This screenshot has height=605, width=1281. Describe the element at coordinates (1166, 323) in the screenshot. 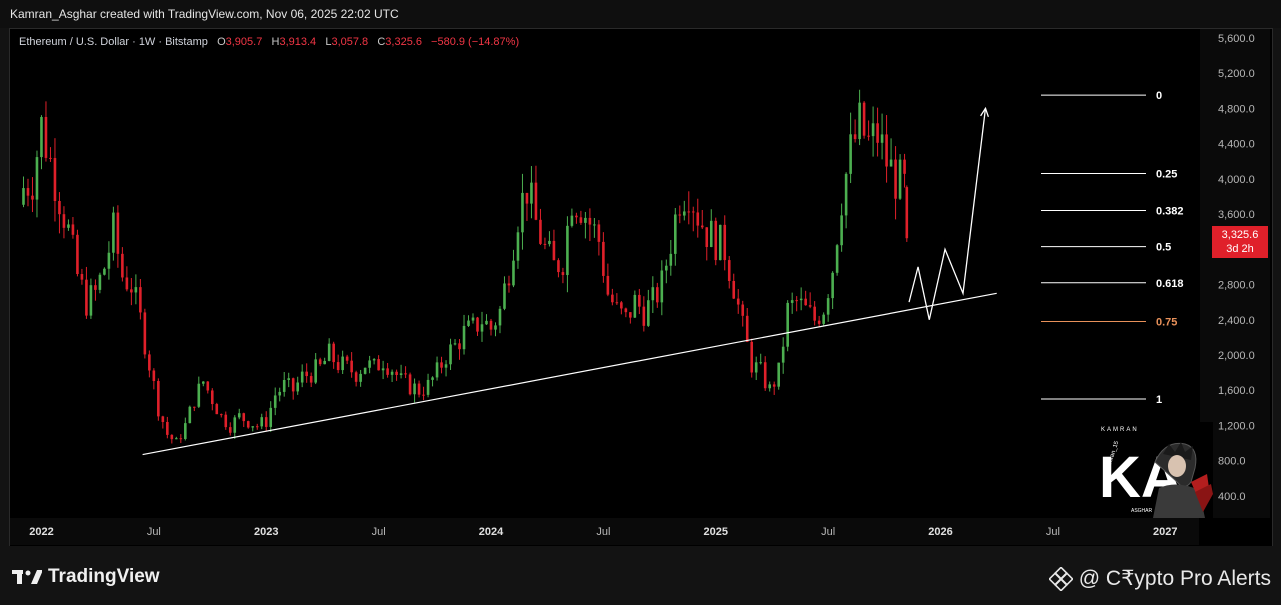

I see `fib-level-label: 0.75` at that location.